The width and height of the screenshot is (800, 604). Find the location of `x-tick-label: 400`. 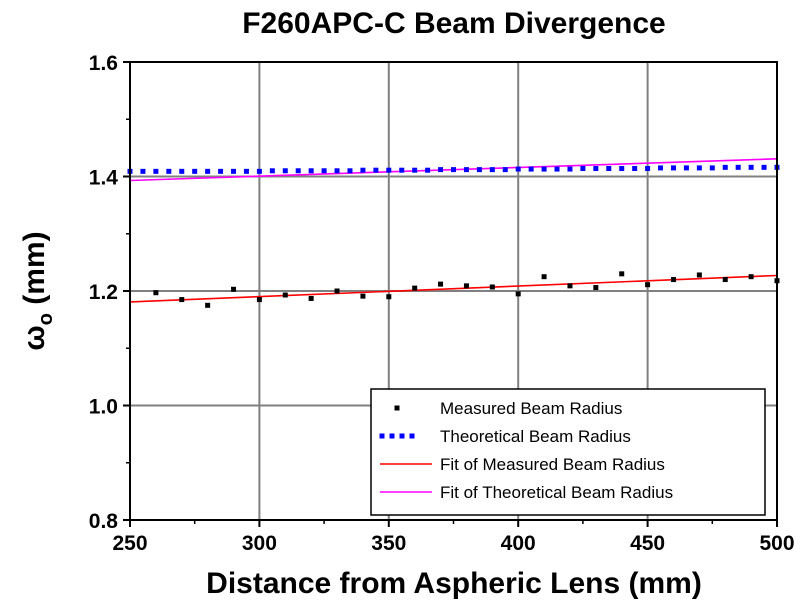

x-tick-label: 400 is located at coordinates (518, 543).